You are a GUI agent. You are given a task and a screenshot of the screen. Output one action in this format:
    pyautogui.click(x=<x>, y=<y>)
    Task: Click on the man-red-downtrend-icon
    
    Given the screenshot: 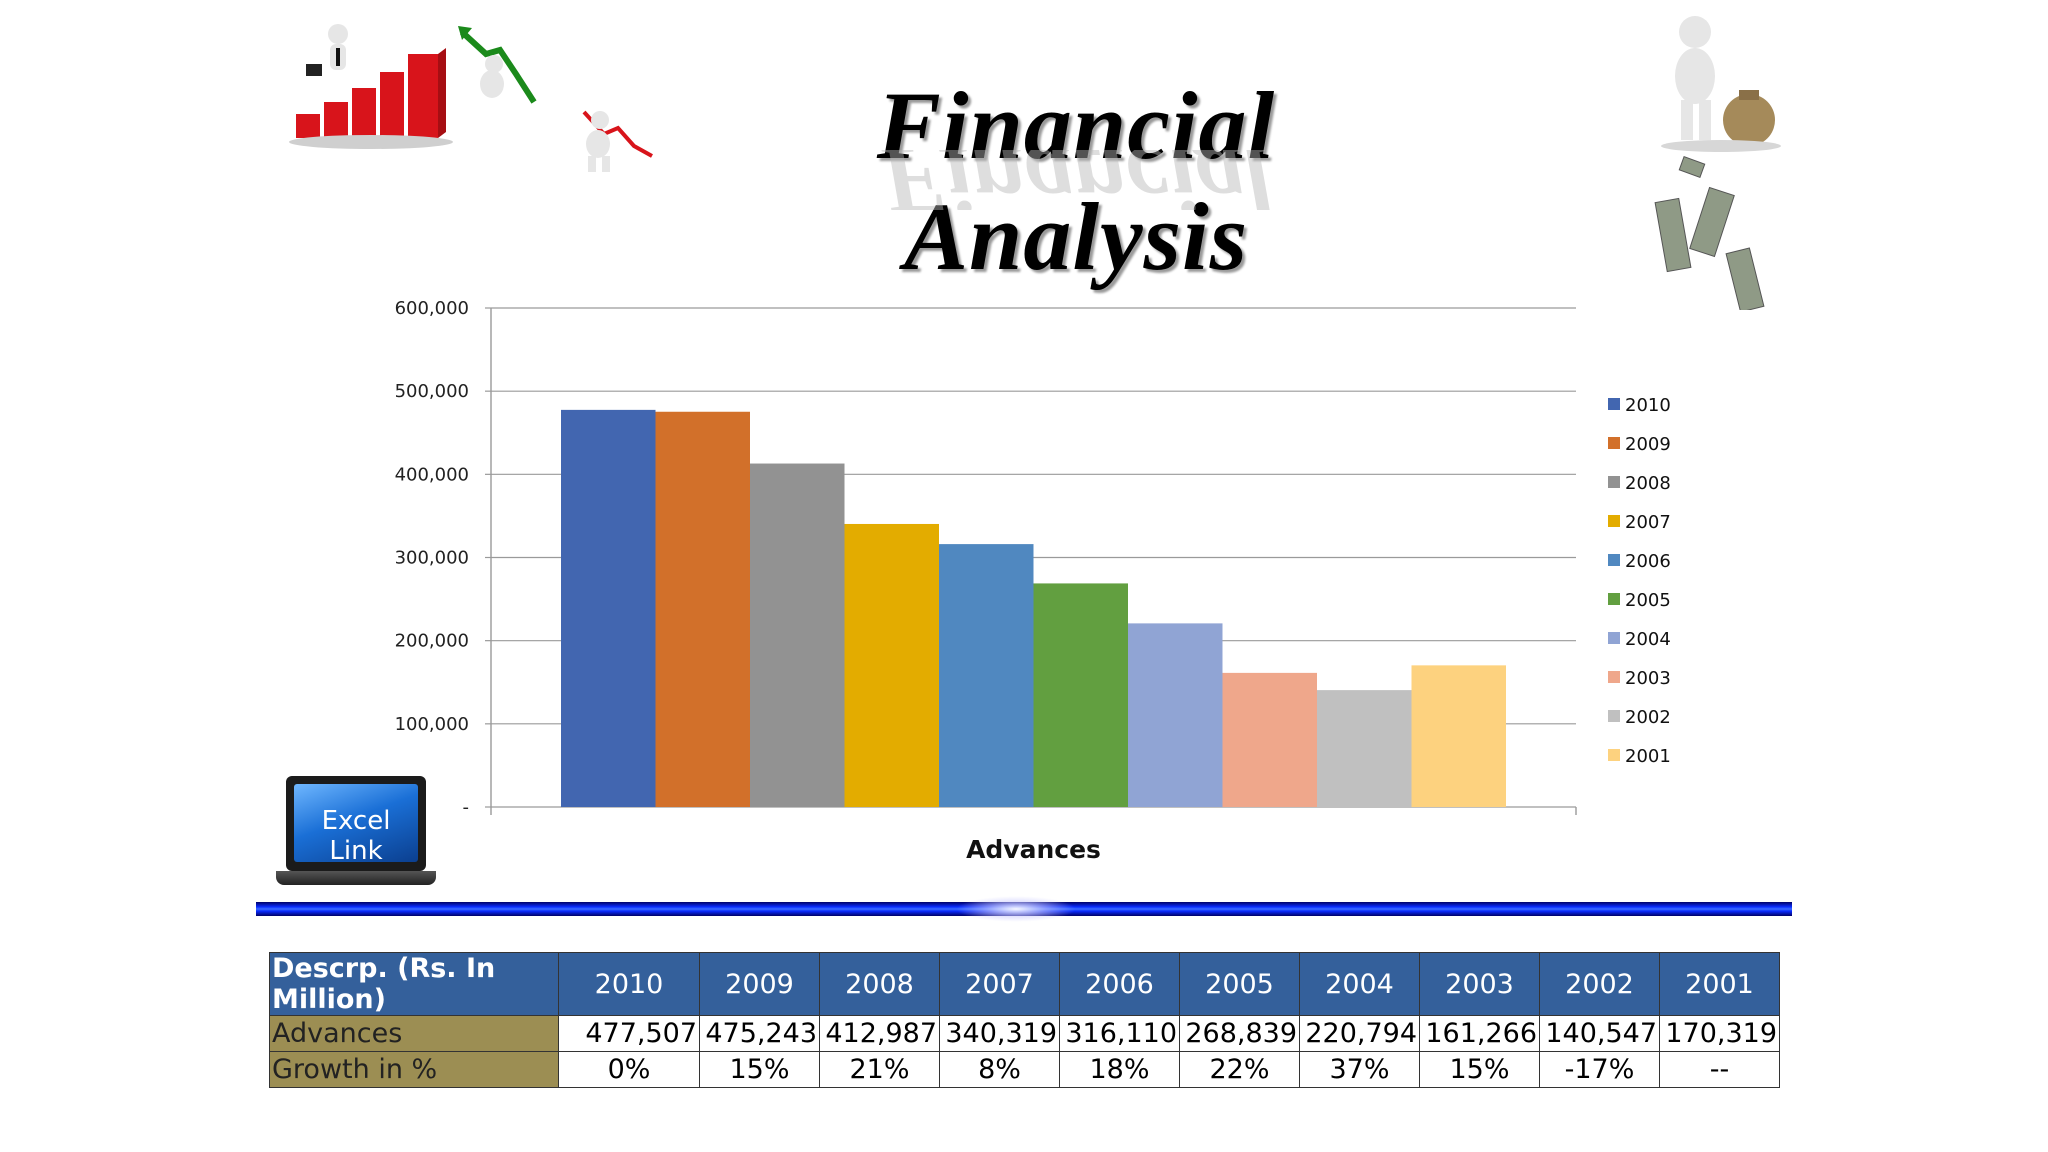 What is the action you would take?
    pyautogui.click(x=617, y=141)
    